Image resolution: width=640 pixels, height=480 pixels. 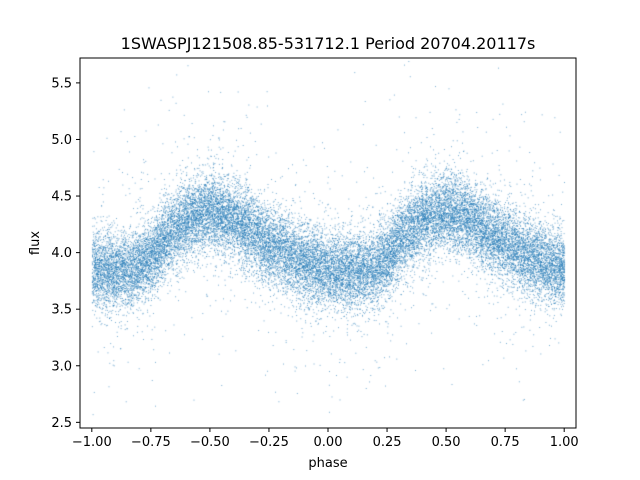 I want to click on x-tick-label: 0.25, so click(x=387, y=442).